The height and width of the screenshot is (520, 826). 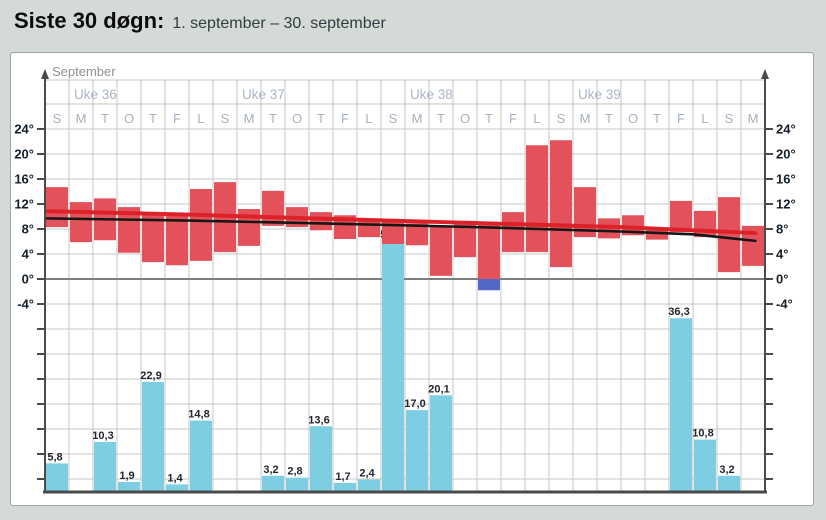 What do you see at coordinates (294, 472) in the screenshot?
I see `precip-value-label: 2,8` at bounding box center [294, 472].